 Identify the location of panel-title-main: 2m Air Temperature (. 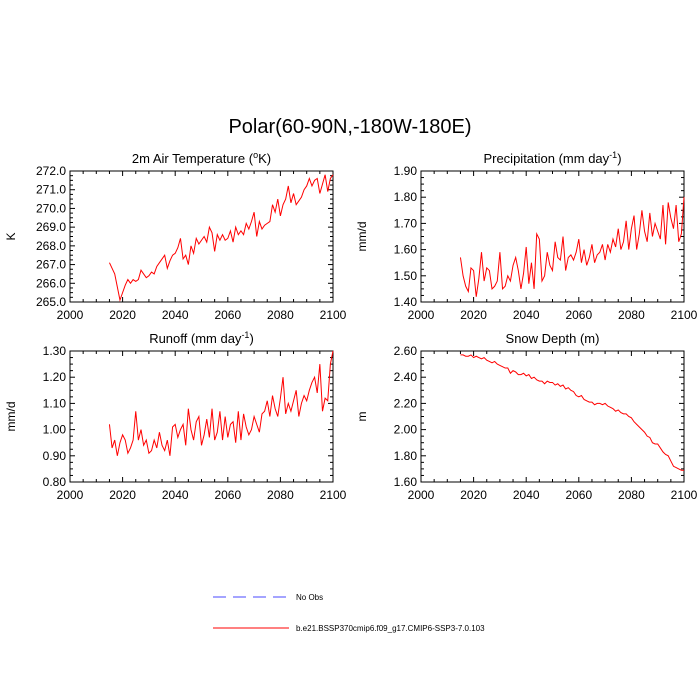
(193, 158).